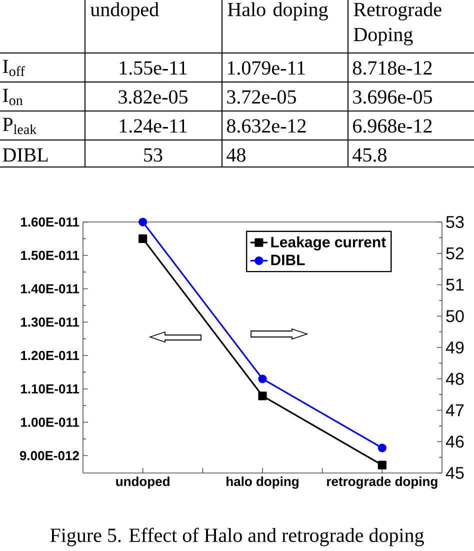 The width and height of the screenshot is (474, 551). What do you see at coordinates (288, 260) in the screenshot?
I see `legend-label: DIBL` at bounding box center [288, 260].